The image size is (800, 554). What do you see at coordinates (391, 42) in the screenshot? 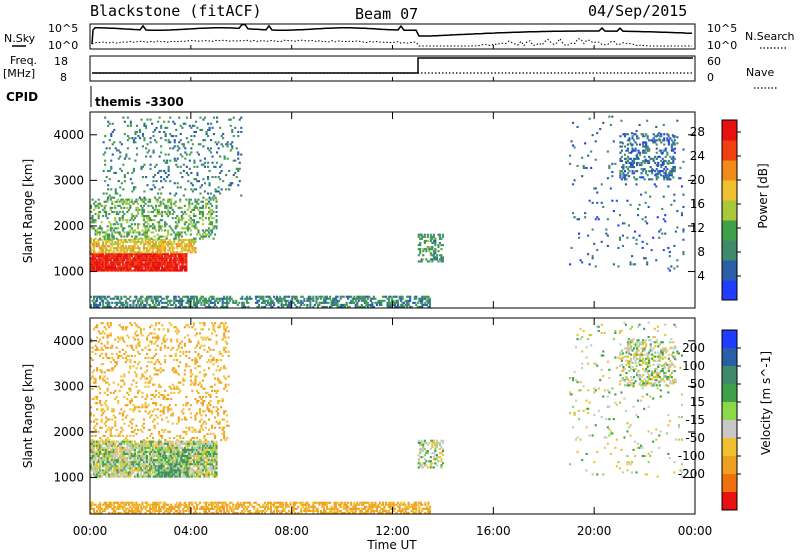
I see `nsearch-trace` at bounding box center [391, 42].